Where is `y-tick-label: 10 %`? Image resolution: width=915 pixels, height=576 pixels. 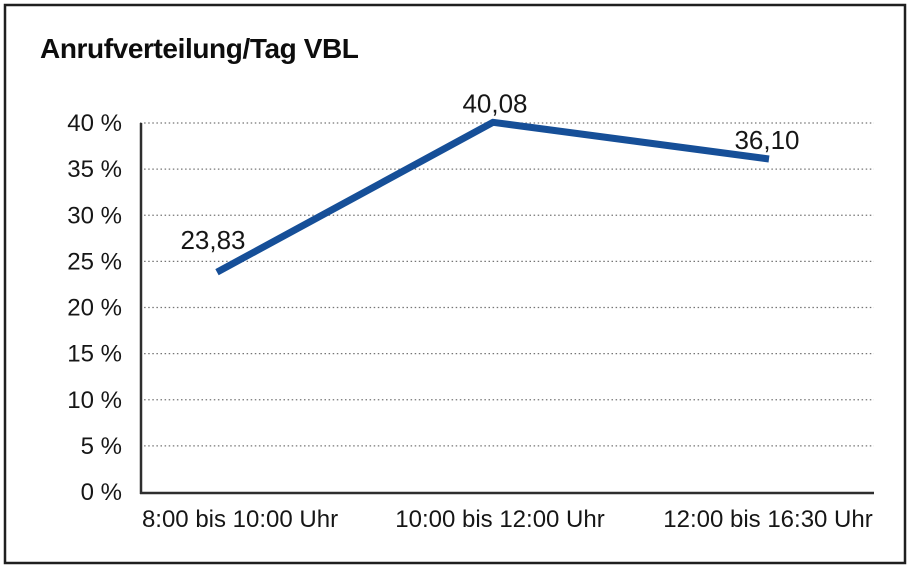
y-tick-label: 10 % is located at coordinates (94, 400).